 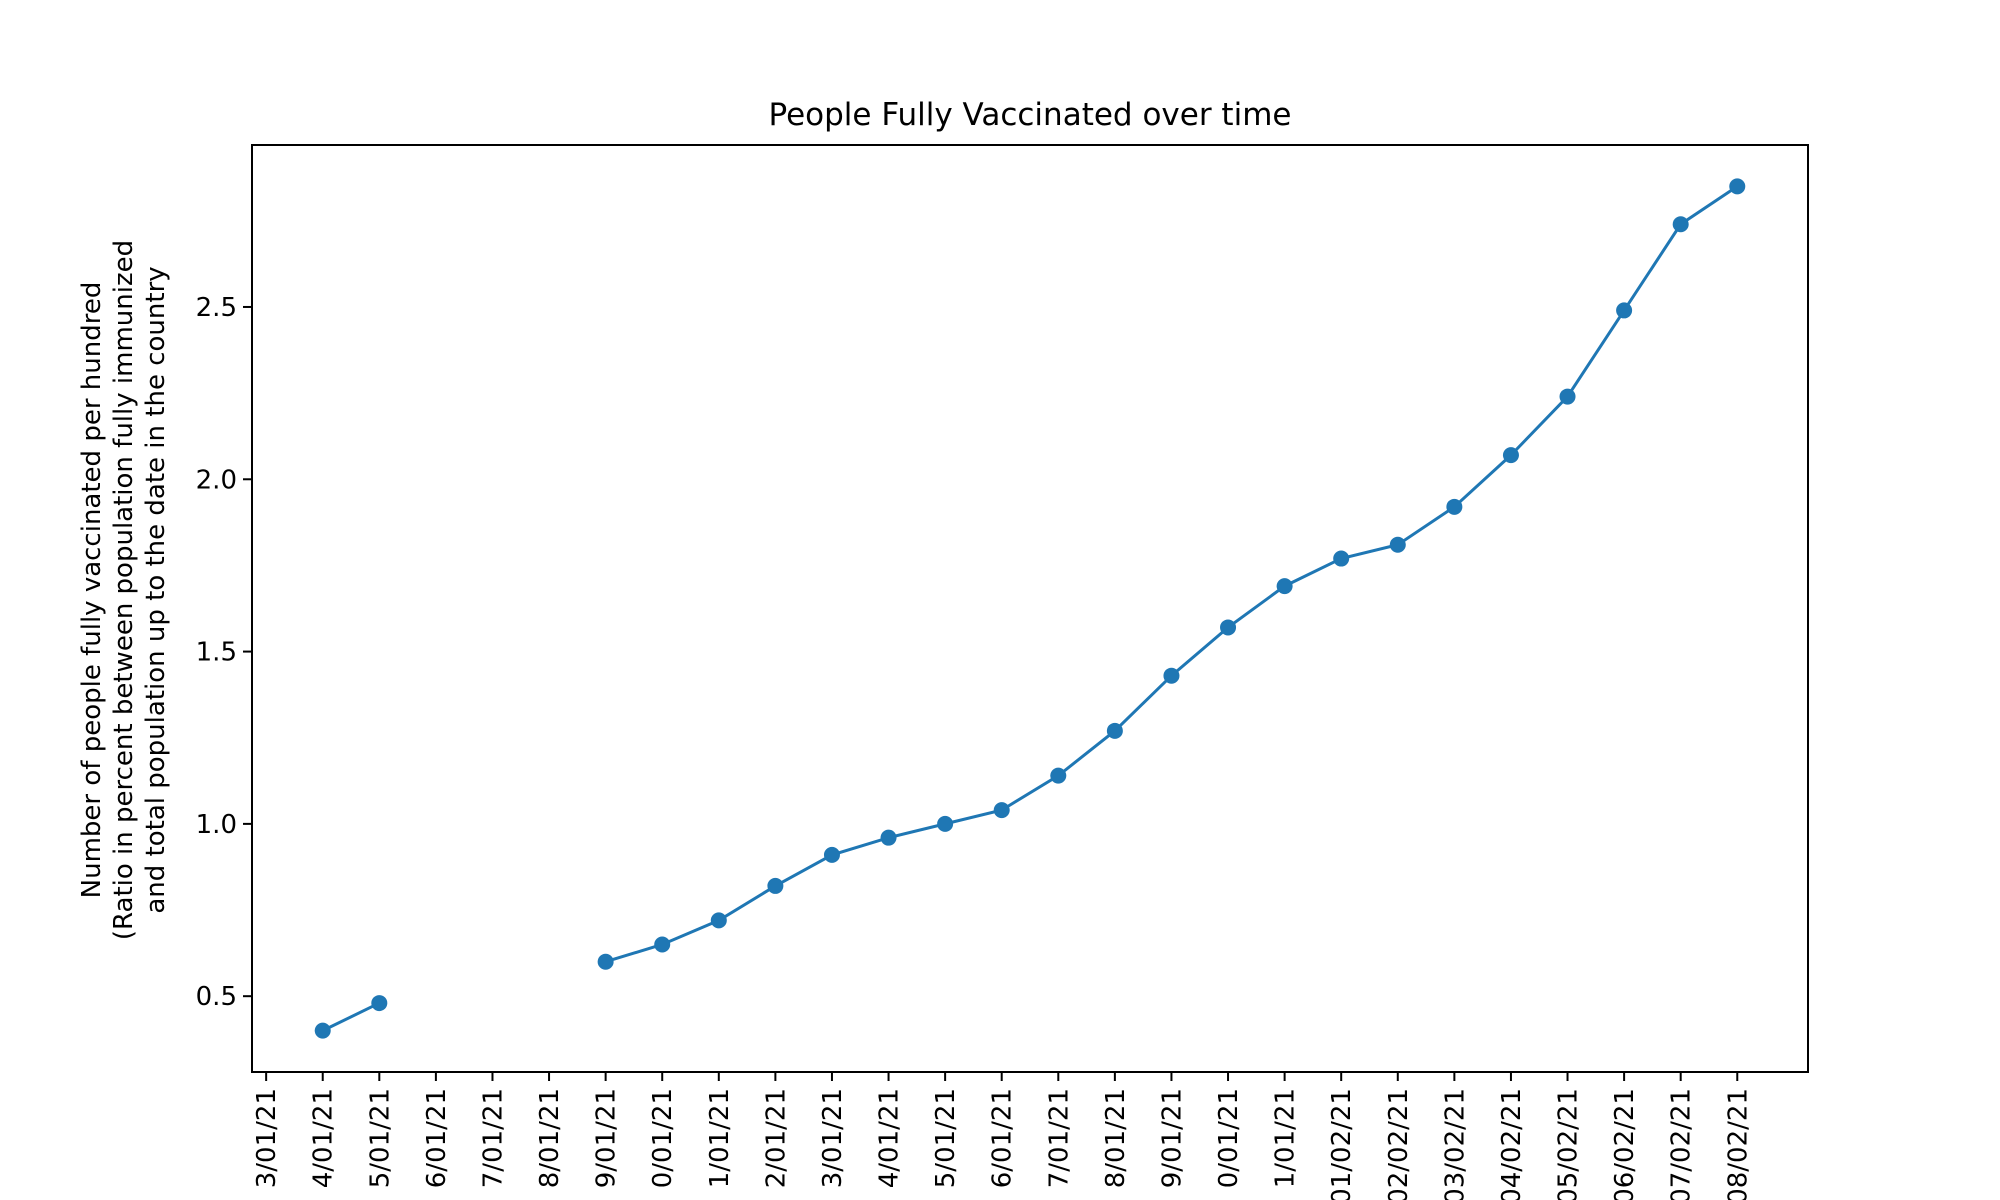 I want to click on x-tick-label: 05/02/21, so click(x=1569, y=1144).